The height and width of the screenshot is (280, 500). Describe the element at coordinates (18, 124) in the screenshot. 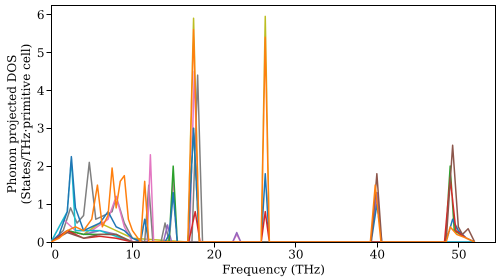

I see `y-axis-title: Phonon projected DOS (States/THz·primitive cell)` at that location.